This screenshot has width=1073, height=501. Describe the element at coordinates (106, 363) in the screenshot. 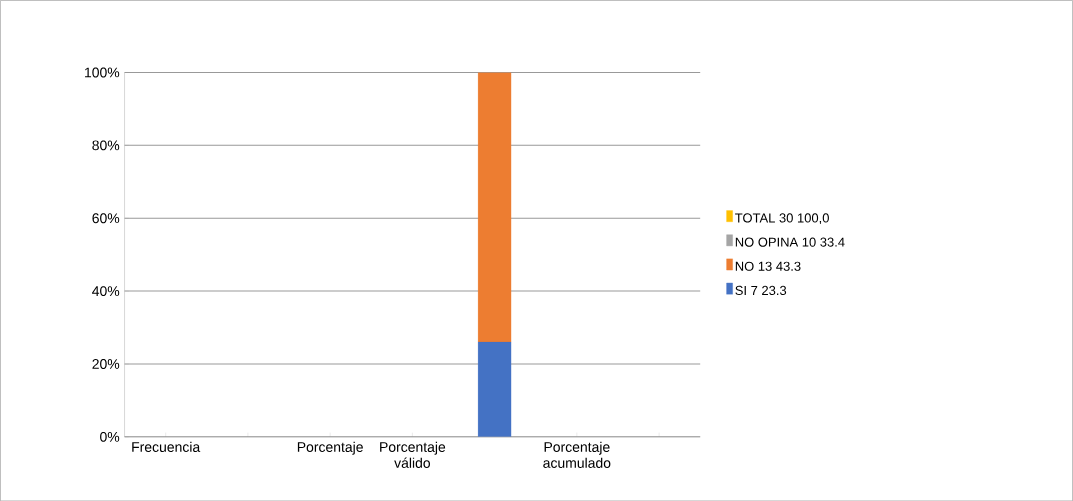

I see `y-tick-label: 20%` at that location.